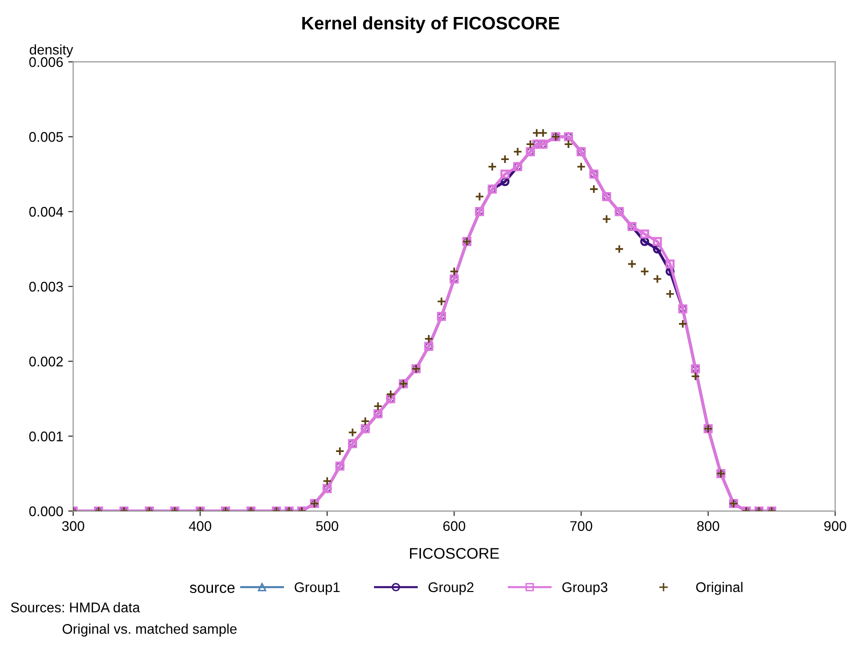 Image resolution: width=861 pixels, height=651 pixels. What do you see at coordinates (317, 588) in the screenshot?
I see `legend-label: Group1` at bounding box center [317, 588].